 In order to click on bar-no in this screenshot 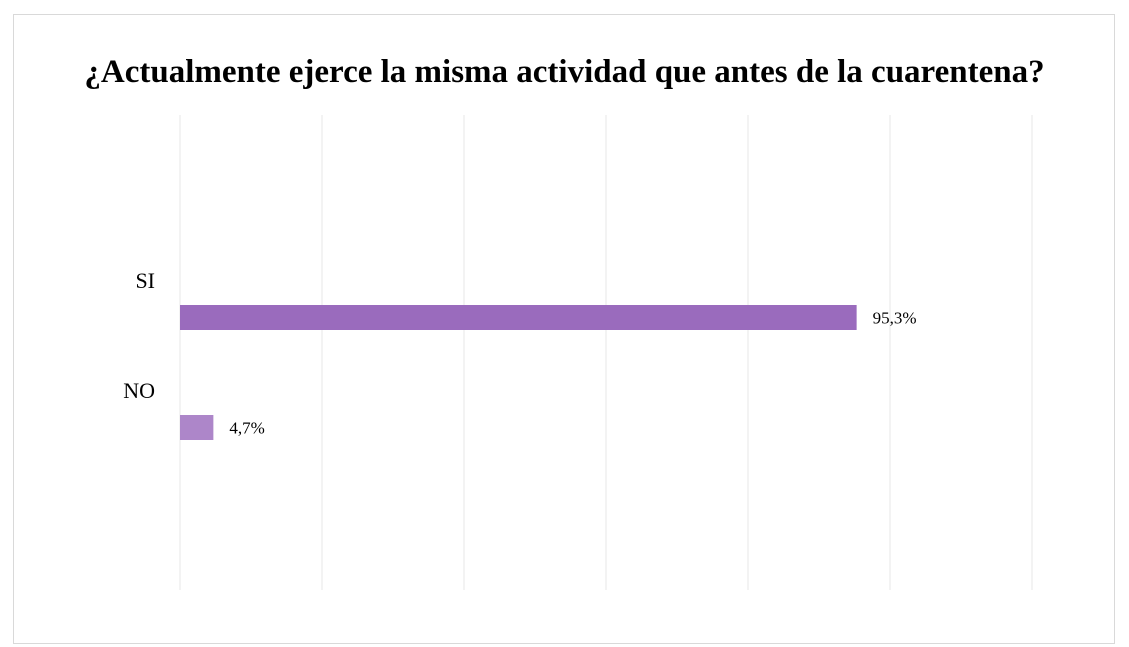, I will do `click(197, 427)`.